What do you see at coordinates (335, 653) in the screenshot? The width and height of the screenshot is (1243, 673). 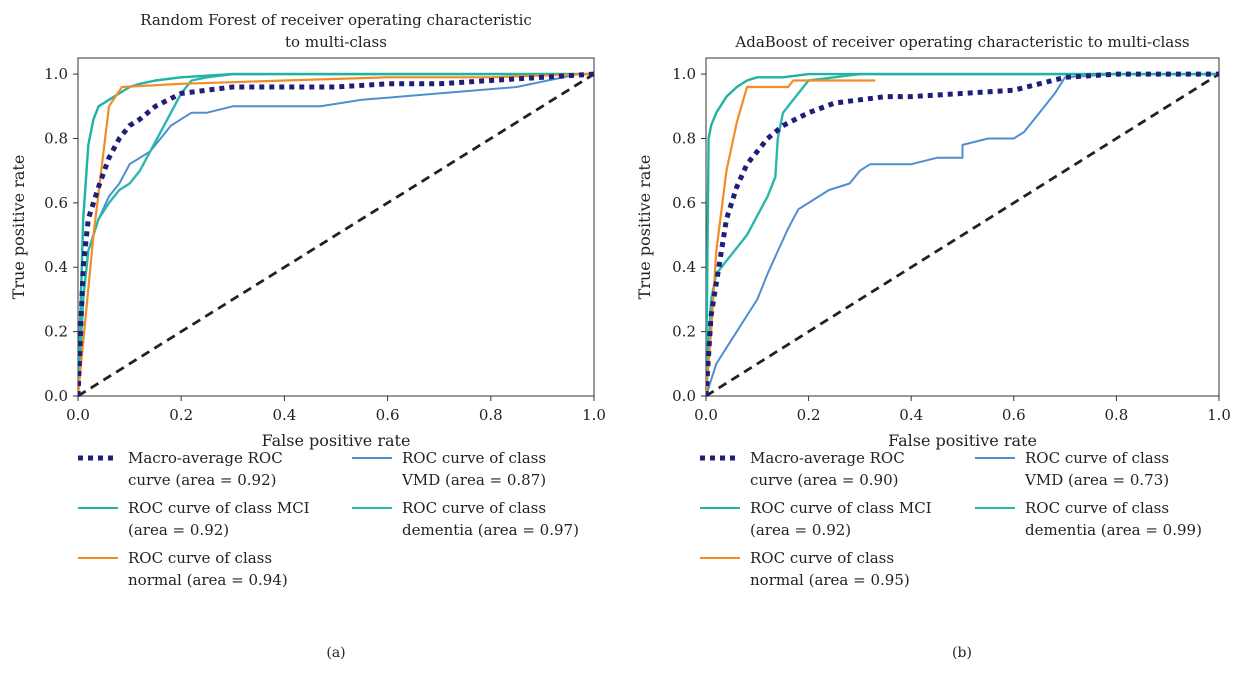 I see `panel-label: (a)` at bounding box center [335, 653].